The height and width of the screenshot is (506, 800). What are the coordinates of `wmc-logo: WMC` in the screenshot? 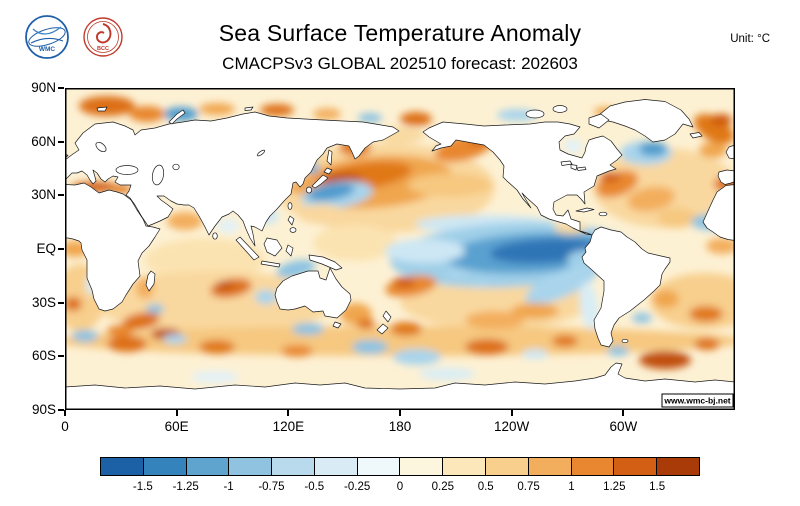 It's located at (47, 37).